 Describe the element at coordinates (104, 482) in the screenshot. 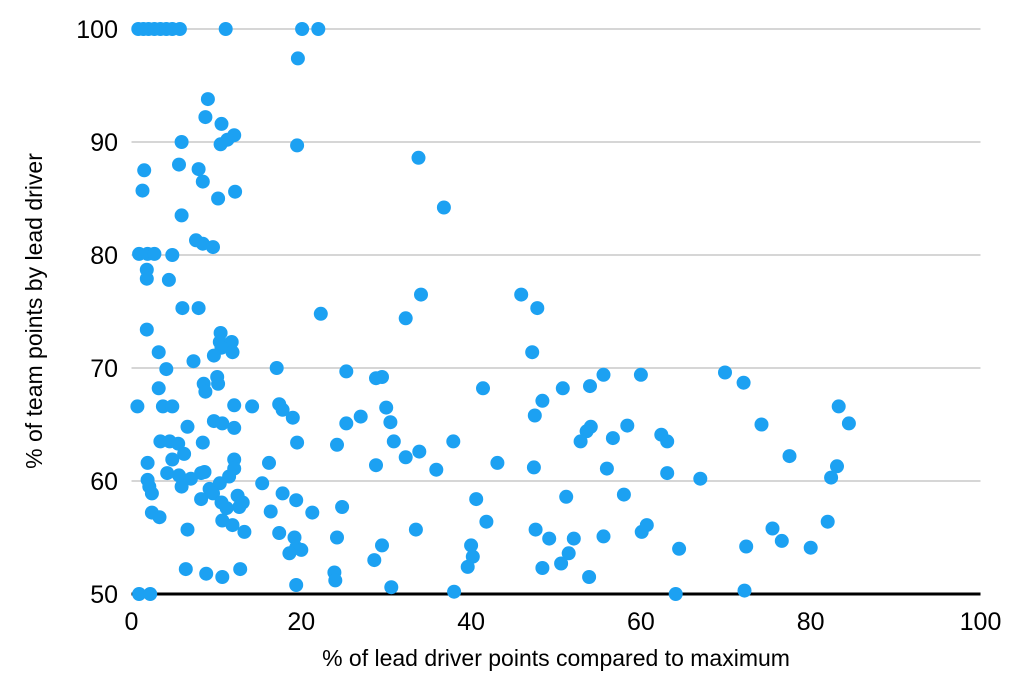

I see `y-tick-label-60: 60` at that location.